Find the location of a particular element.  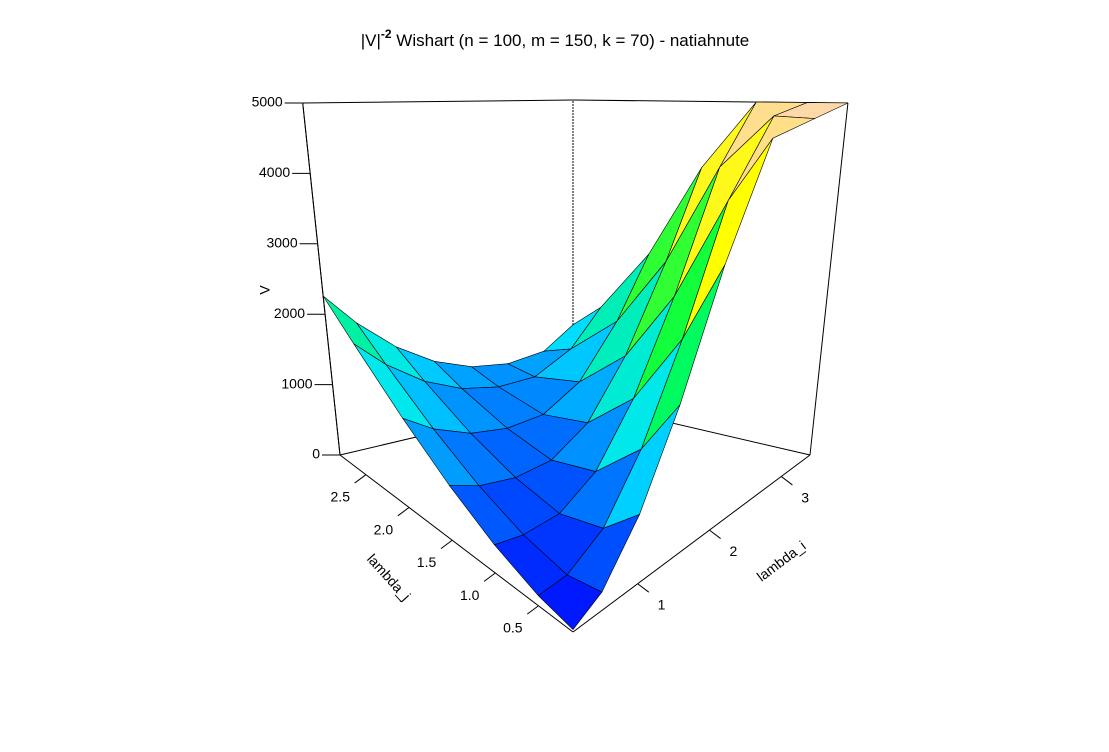

z-axis-label: V is located at coordinates (265, 290).